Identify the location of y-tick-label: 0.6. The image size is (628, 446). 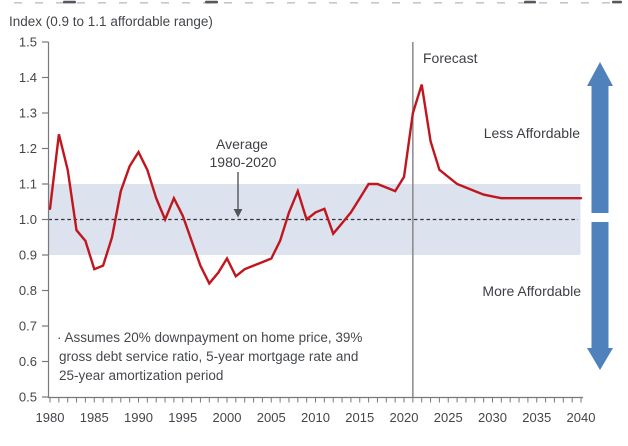
(28, 361).